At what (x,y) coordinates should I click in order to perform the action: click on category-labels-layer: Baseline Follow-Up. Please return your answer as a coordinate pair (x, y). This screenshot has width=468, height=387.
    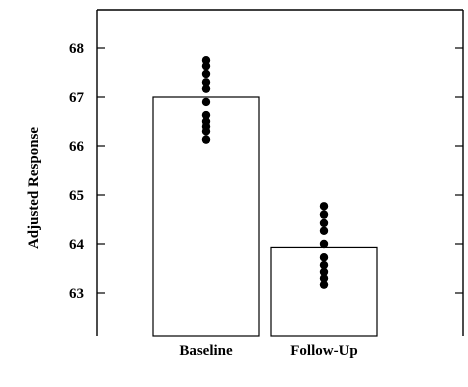
    Looking at the image, I should click on (268, 351).